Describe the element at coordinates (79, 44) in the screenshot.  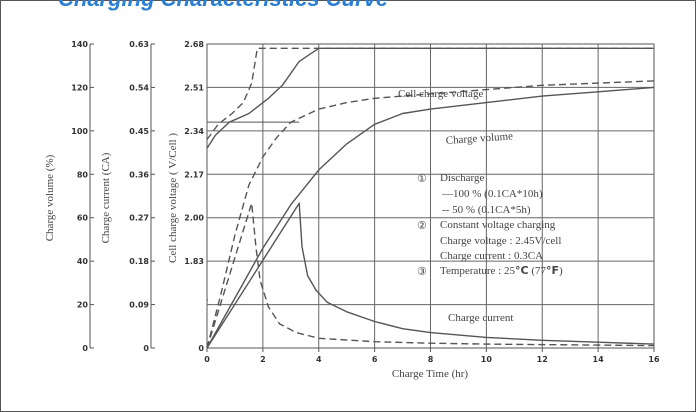
I see `y-tick-label-volume: 140` at that location.